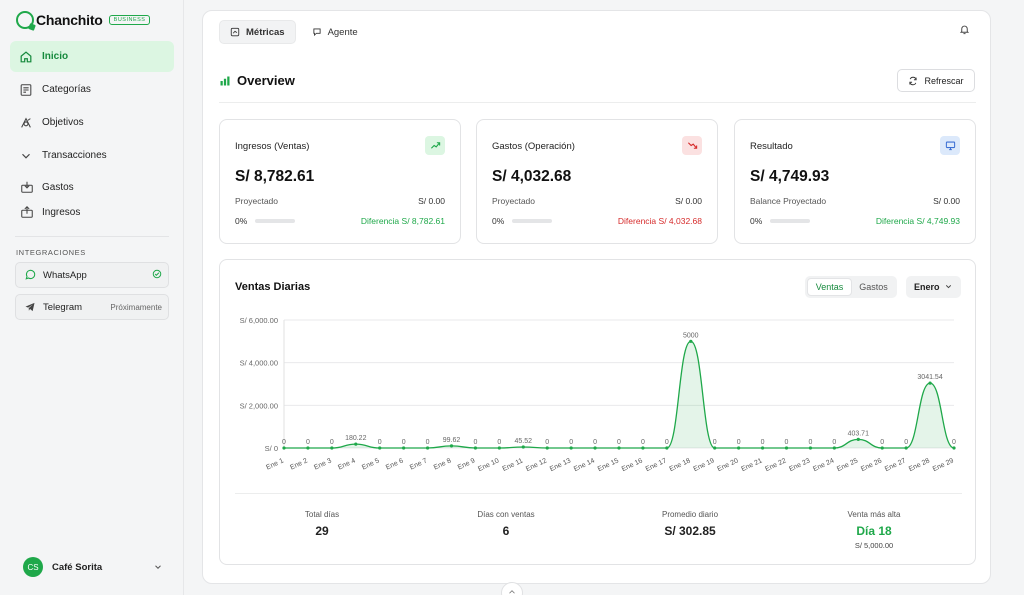  What do you see at coordinates (83, 20) in the screenshot?
I see `brand: Chanchito BUSINESS` at bounding box center [83, 20].